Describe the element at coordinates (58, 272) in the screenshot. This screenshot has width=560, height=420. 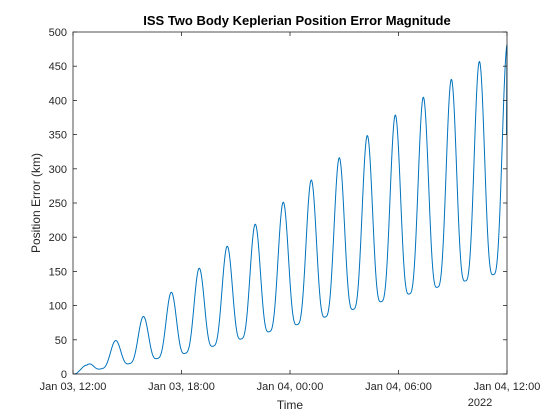
I see `y-tick-label: 150` at that location.